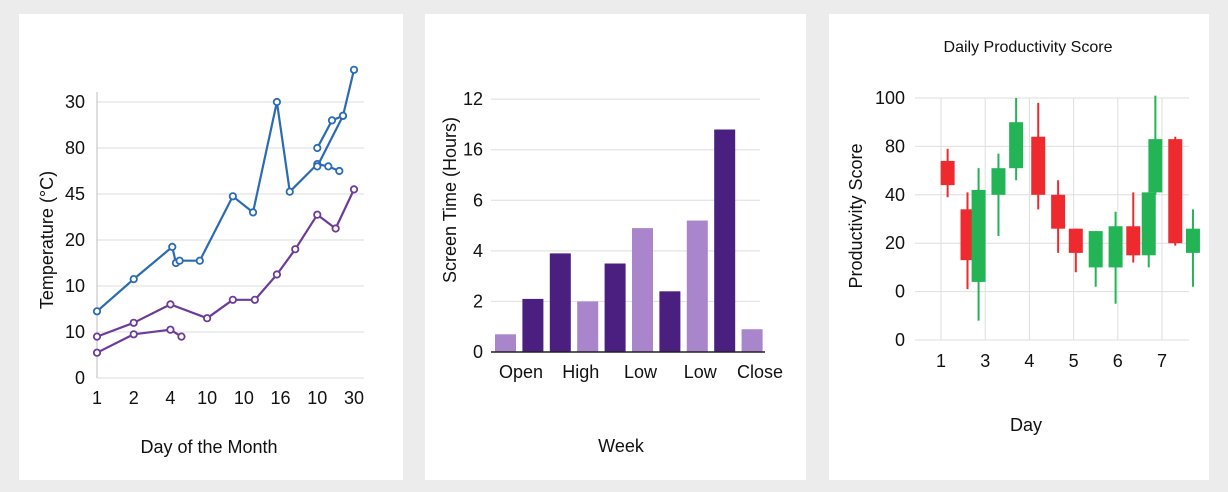 This screenshot has height=492, width=1228. I want to click on y-axis-title: Productivity Score, so click(856, 215).